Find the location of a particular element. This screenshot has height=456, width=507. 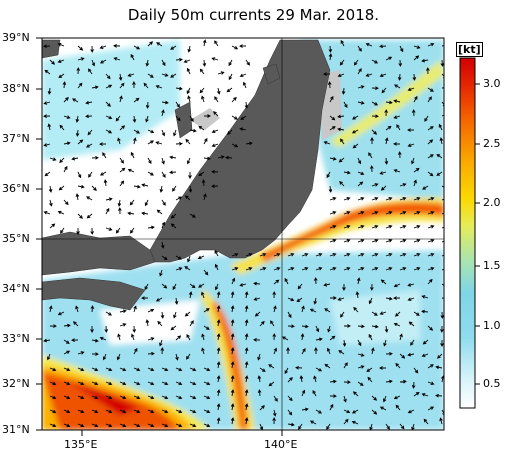

lat-label-34n: 34°N is located at coordinates (16, 288).